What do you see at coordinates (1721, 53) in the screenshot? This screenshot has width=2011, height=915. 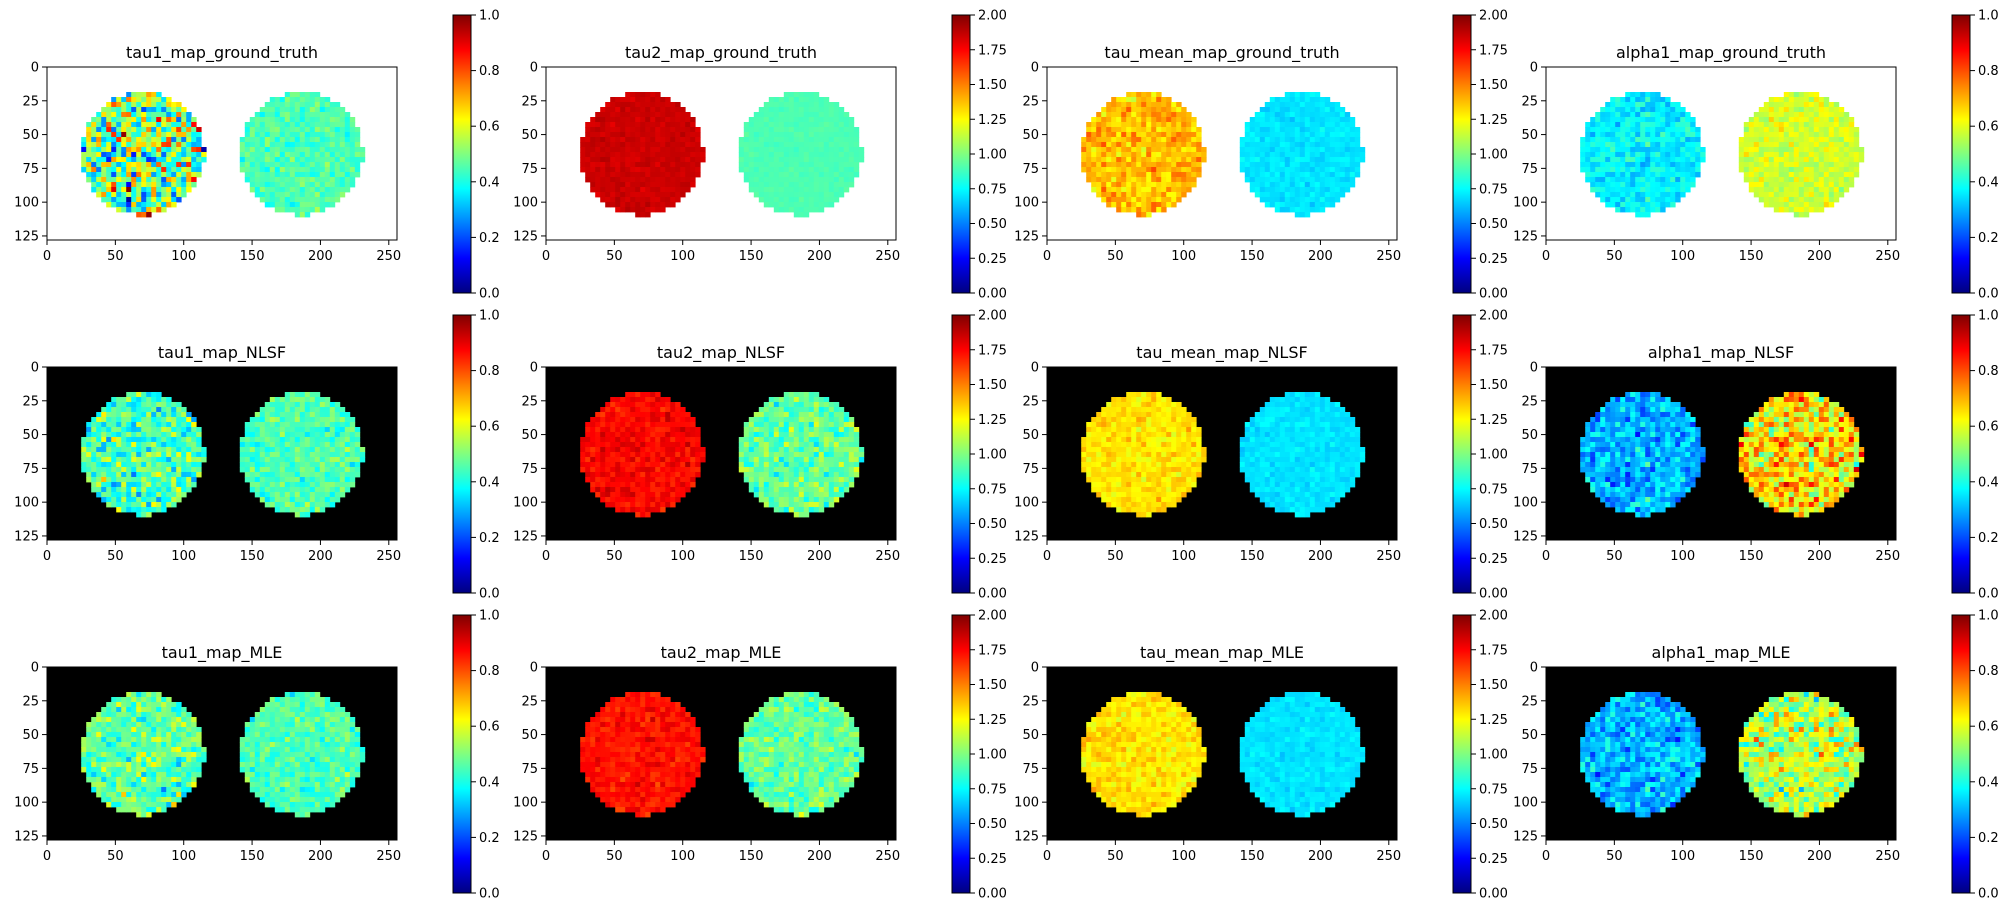 I see `subplot-title: alpha1_map_ground_truth` at bounding box center [1721, 53].